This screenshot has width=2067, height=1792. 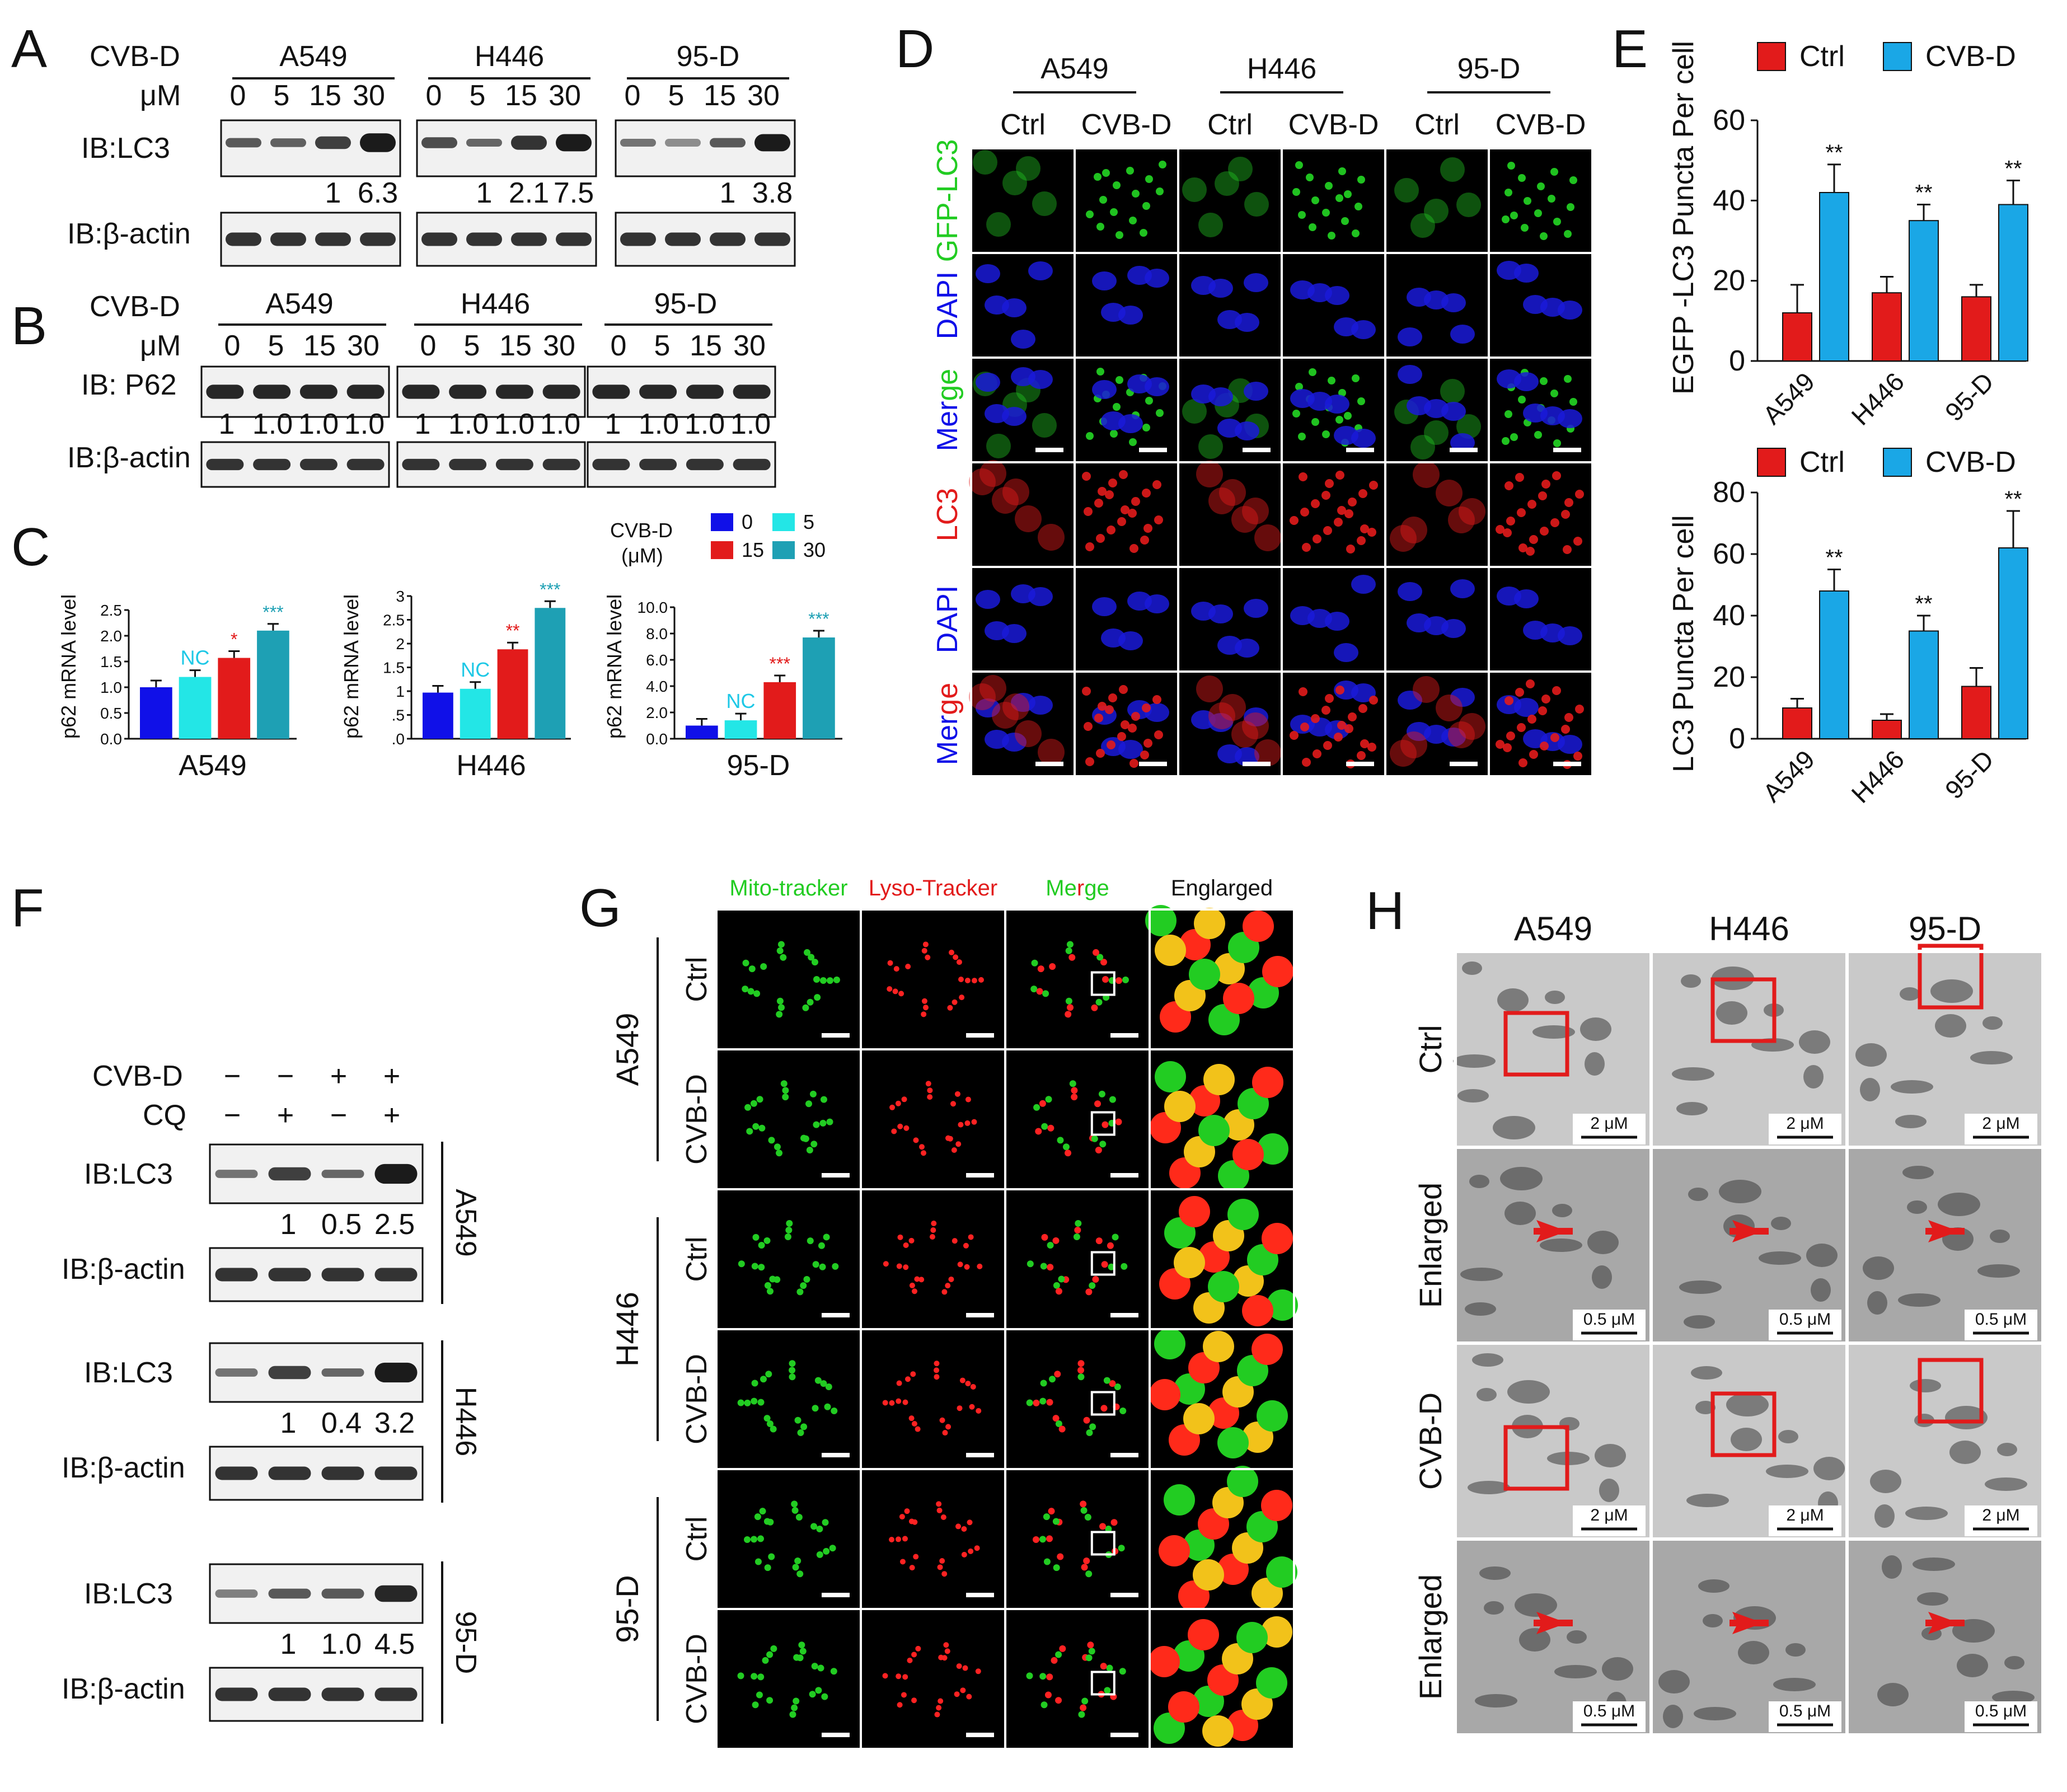 I want to click on panel-c-legend-title: CVB-D, so click(x=641, y=530).